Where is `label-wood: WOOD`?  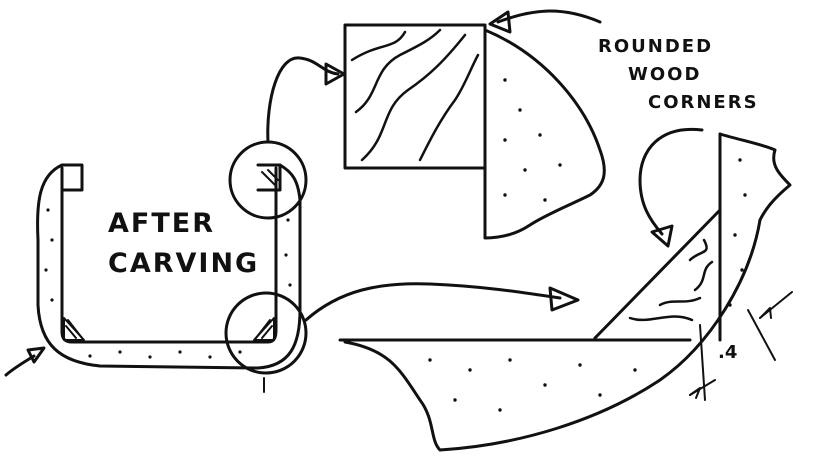
label-wood: WOOD is located at coordinates (664, 74).